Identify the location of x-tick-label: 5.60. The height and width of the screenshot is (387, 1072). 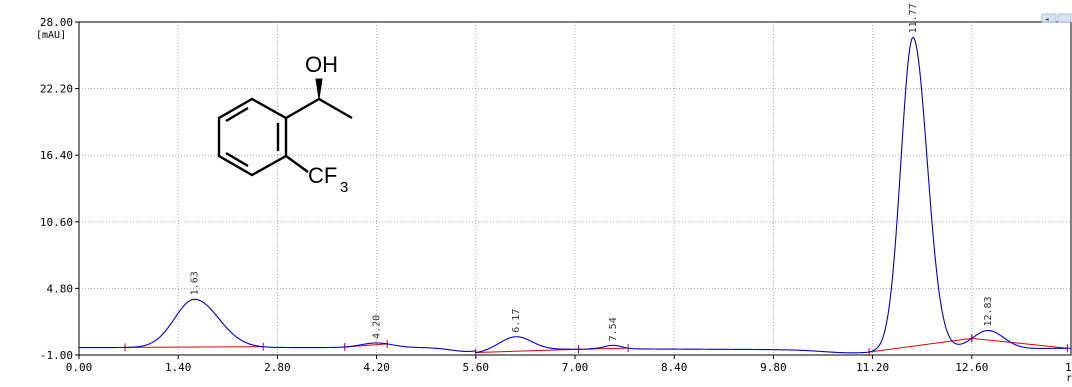
(476, 367).